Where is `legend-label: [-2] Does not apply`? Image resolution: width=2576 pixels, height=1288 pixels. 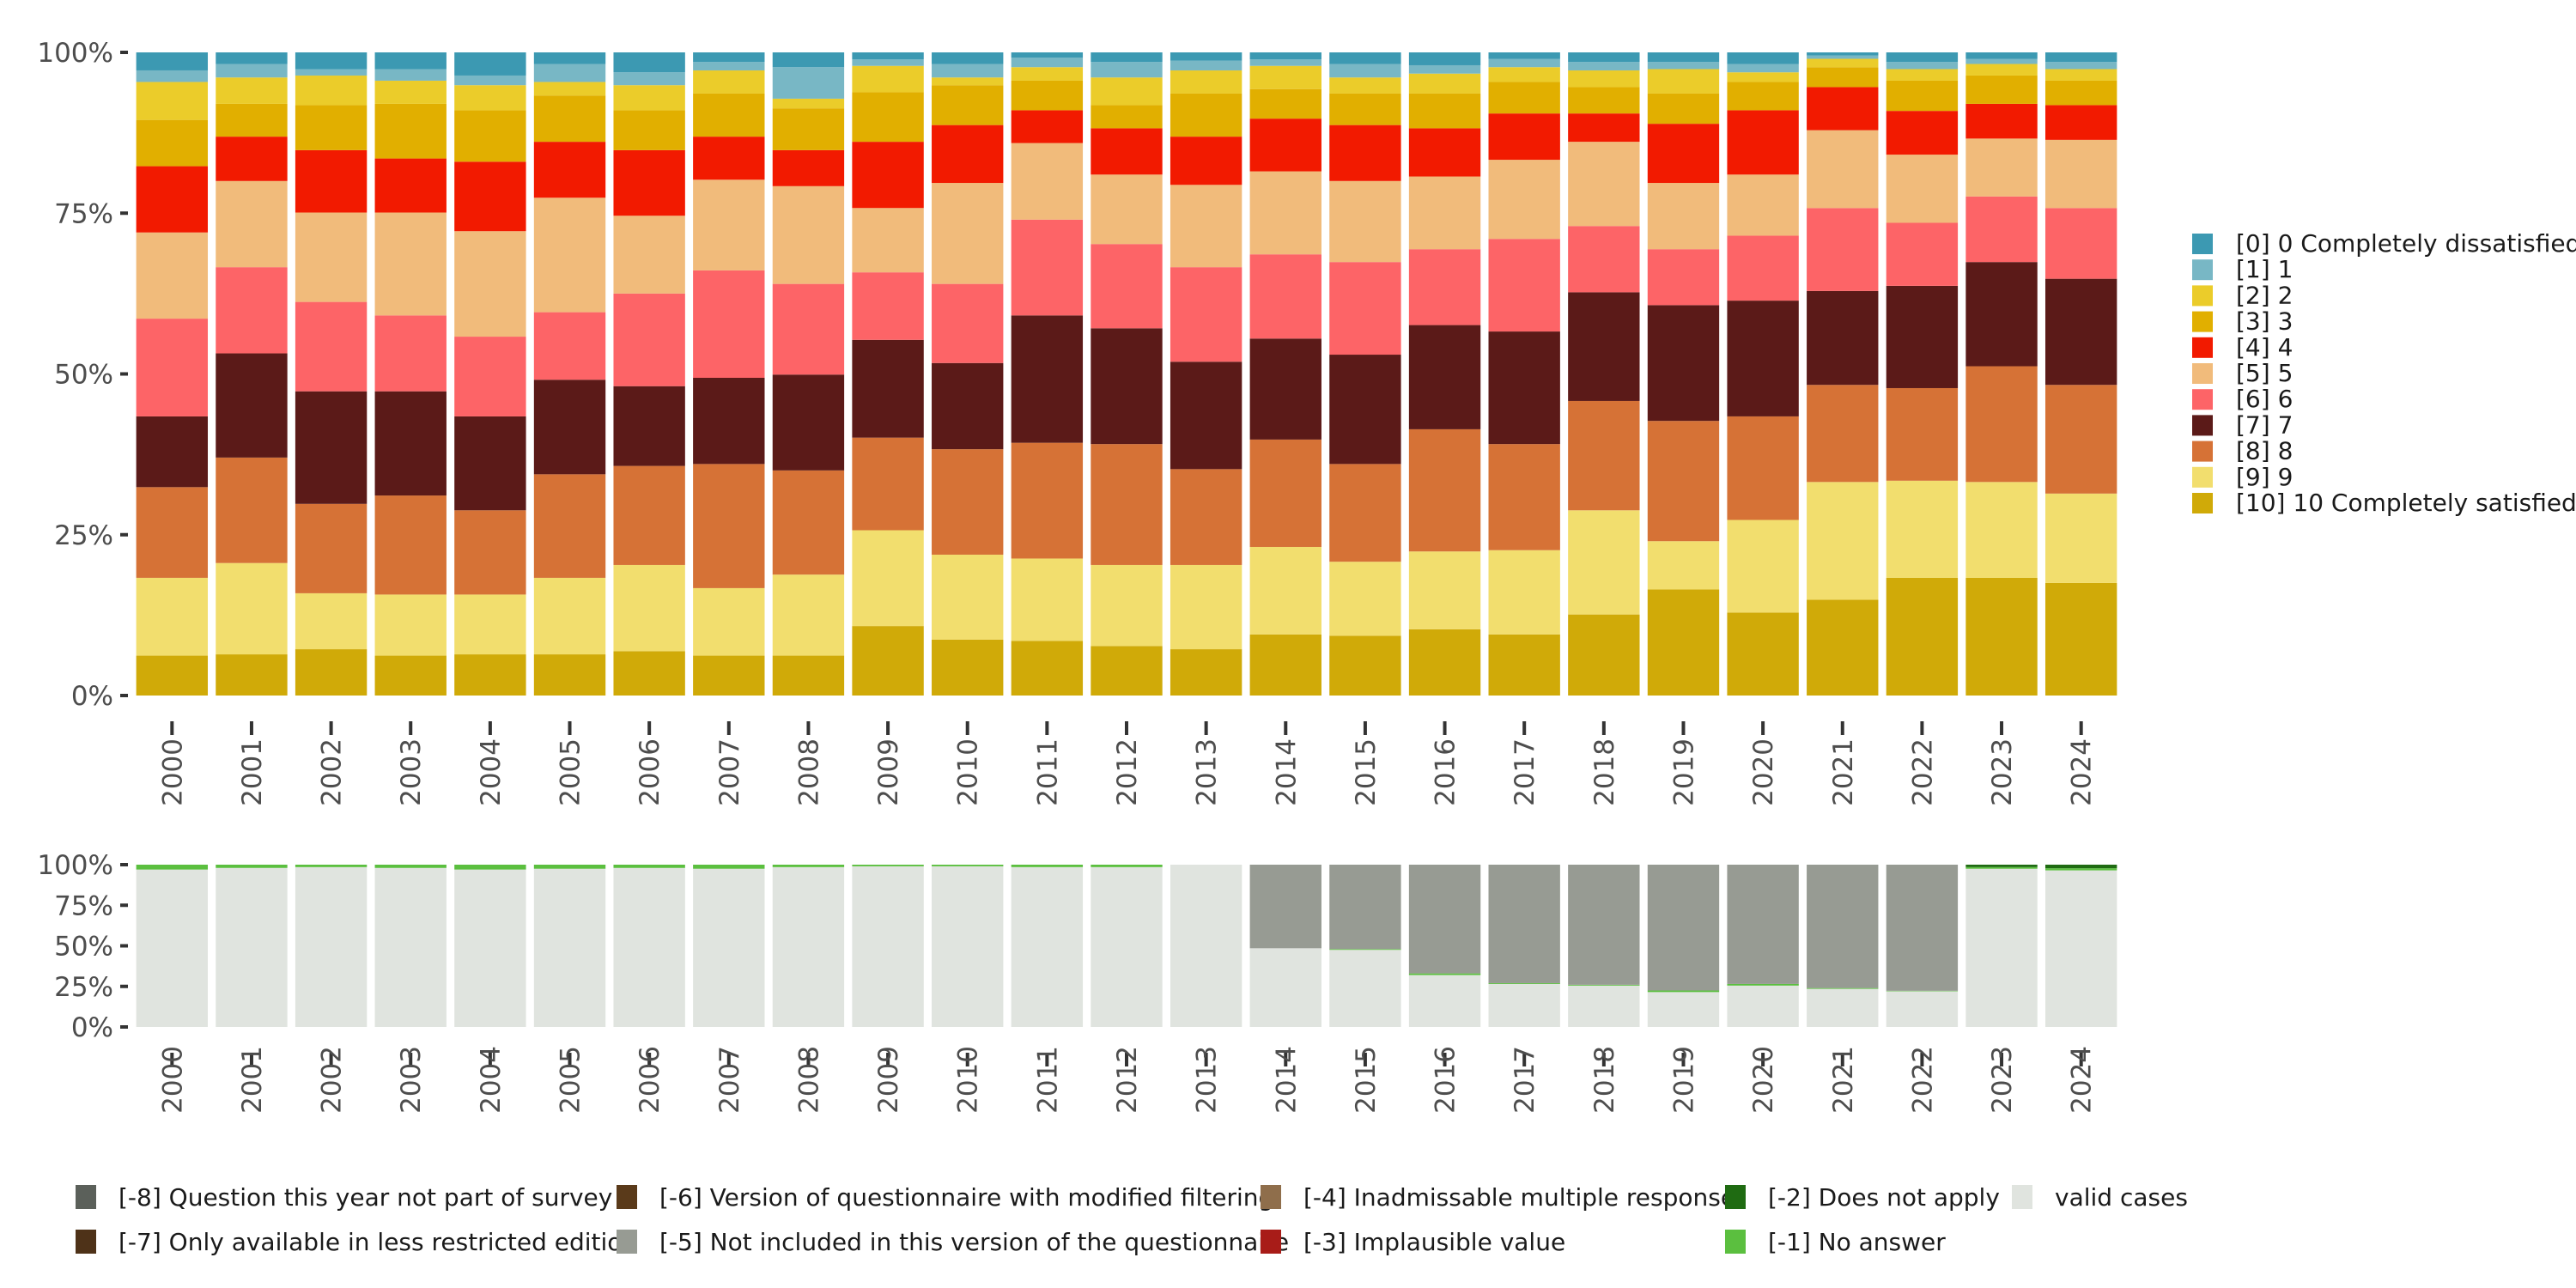 legend-label: [-2] Does not apply is located at coordinates (1884, 1197).